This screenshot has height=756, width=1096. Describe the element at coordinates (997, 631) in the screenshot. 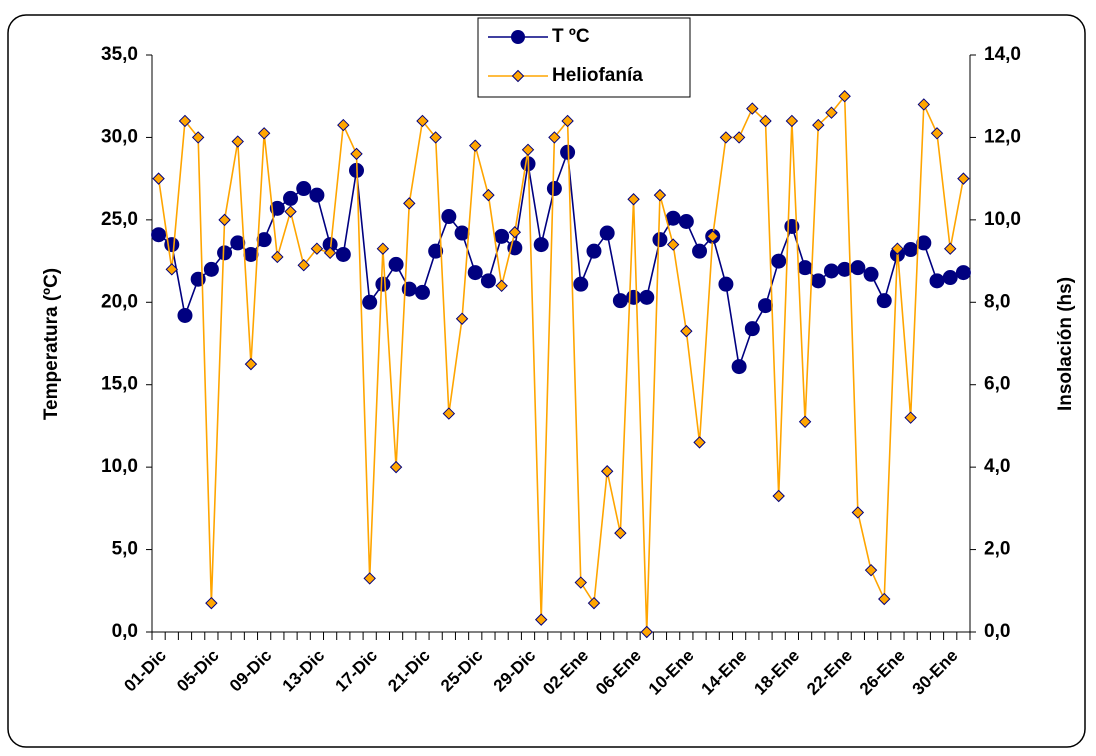

I see `y2-tick-label: 0,0` at that location.